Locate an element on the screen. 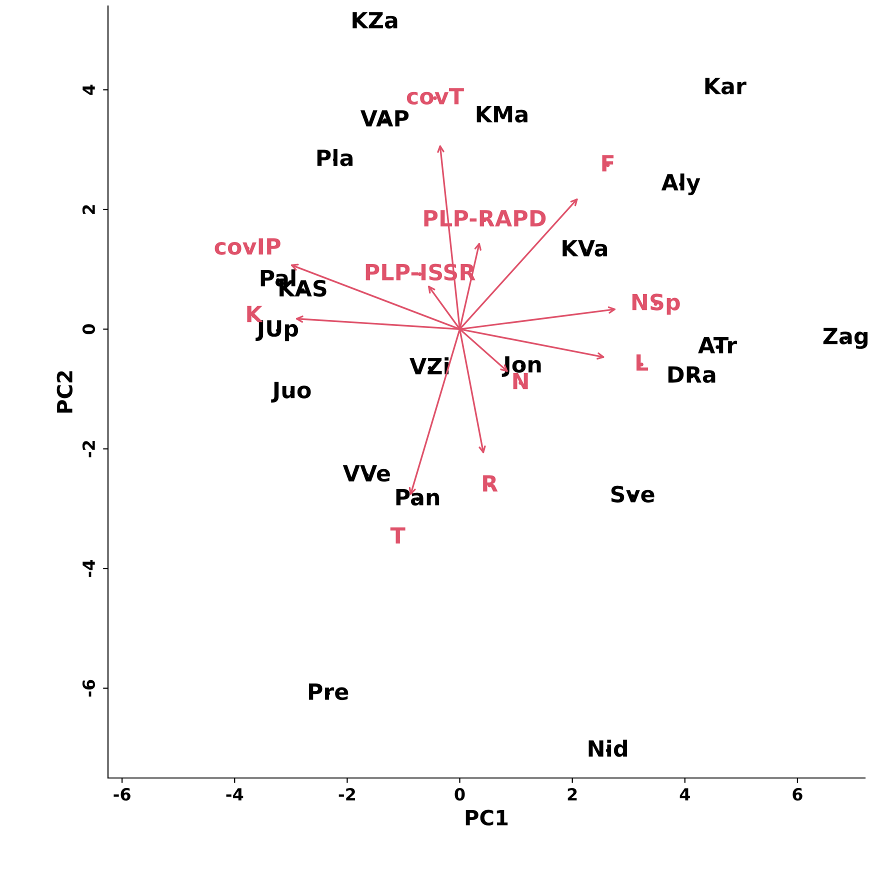 The image size is (872, 872). data-label: R is located at coordinates (490, 483).